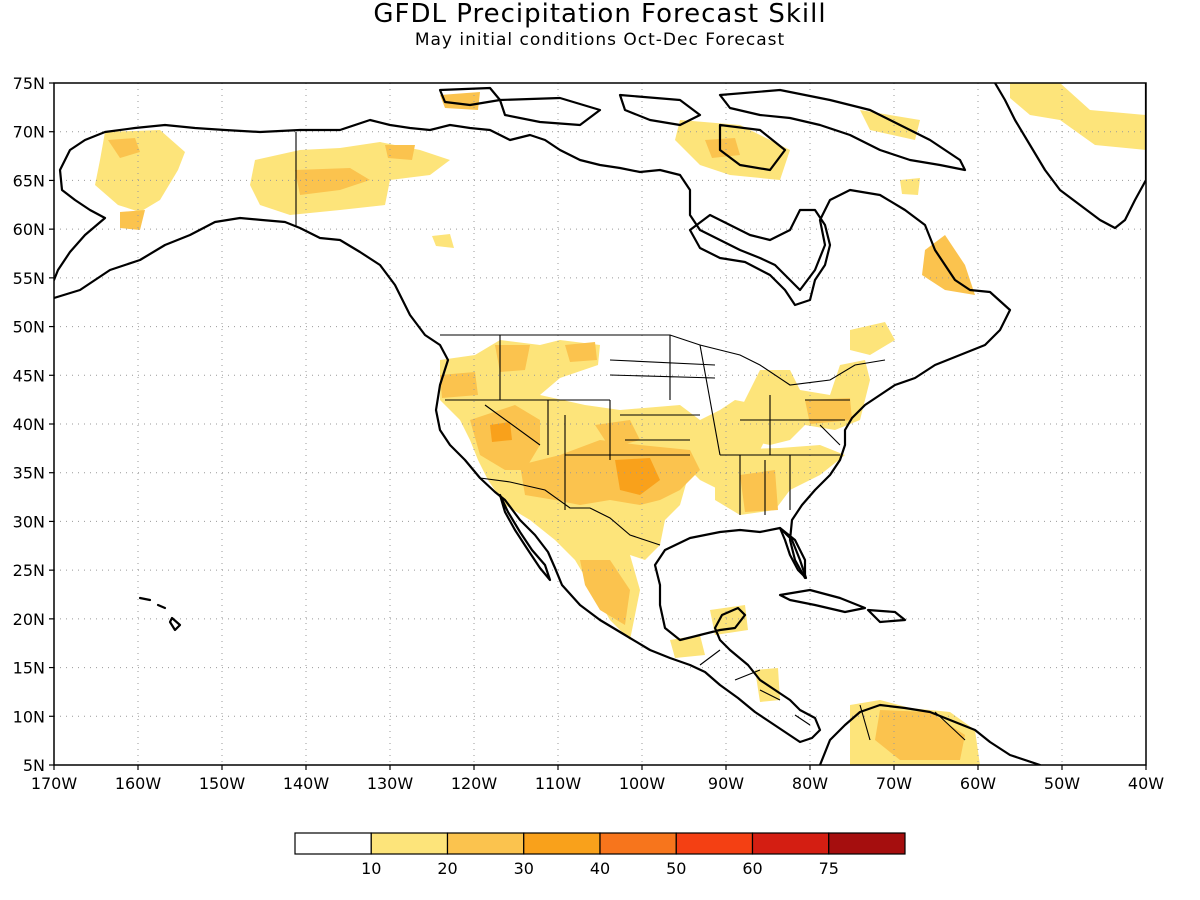 The width and height of the screenshot is (1200, 900). I want to click on lat-tick-label: 65N, so click(29, 180).